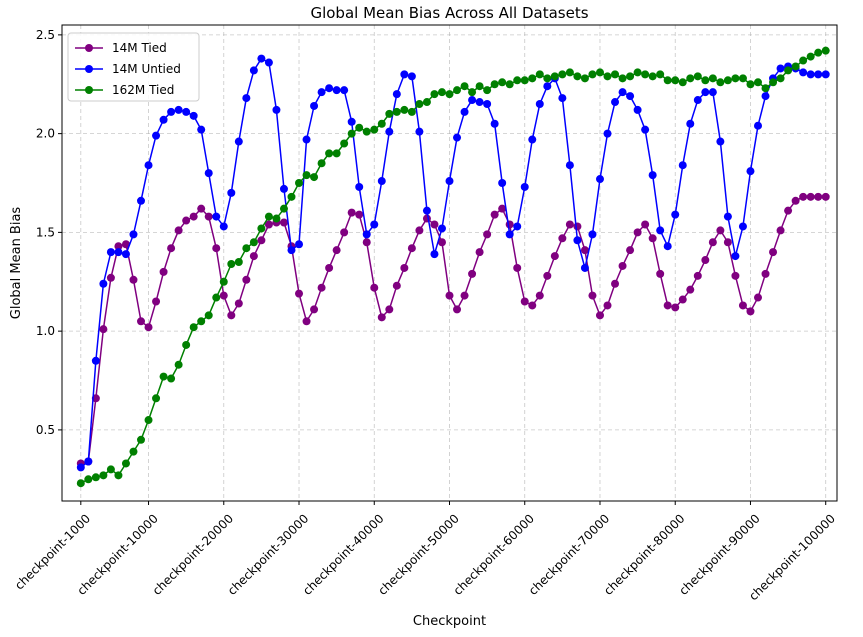  What do you see at coordinates (45, 331) in the screenshot?
I see `y-tick-label: 1.0` at bounding box center [45, 331].